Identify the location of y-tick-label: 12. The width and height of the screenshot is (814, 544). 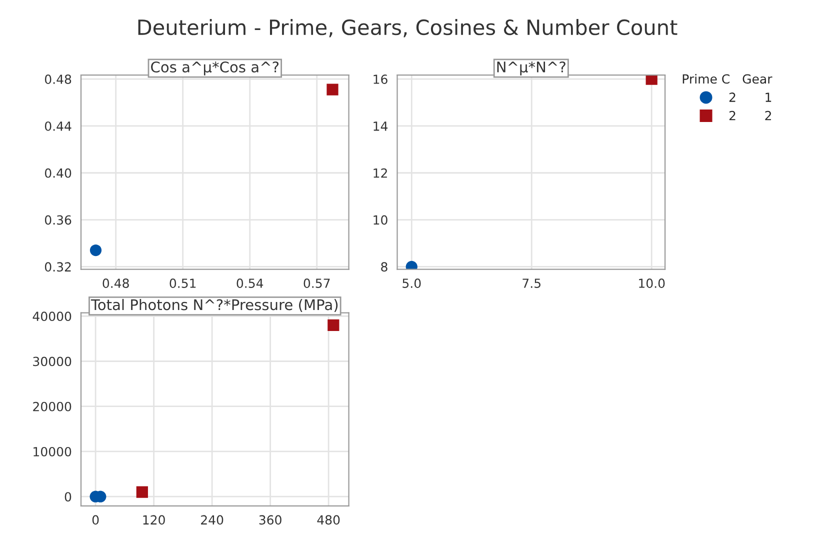
(380, 173).